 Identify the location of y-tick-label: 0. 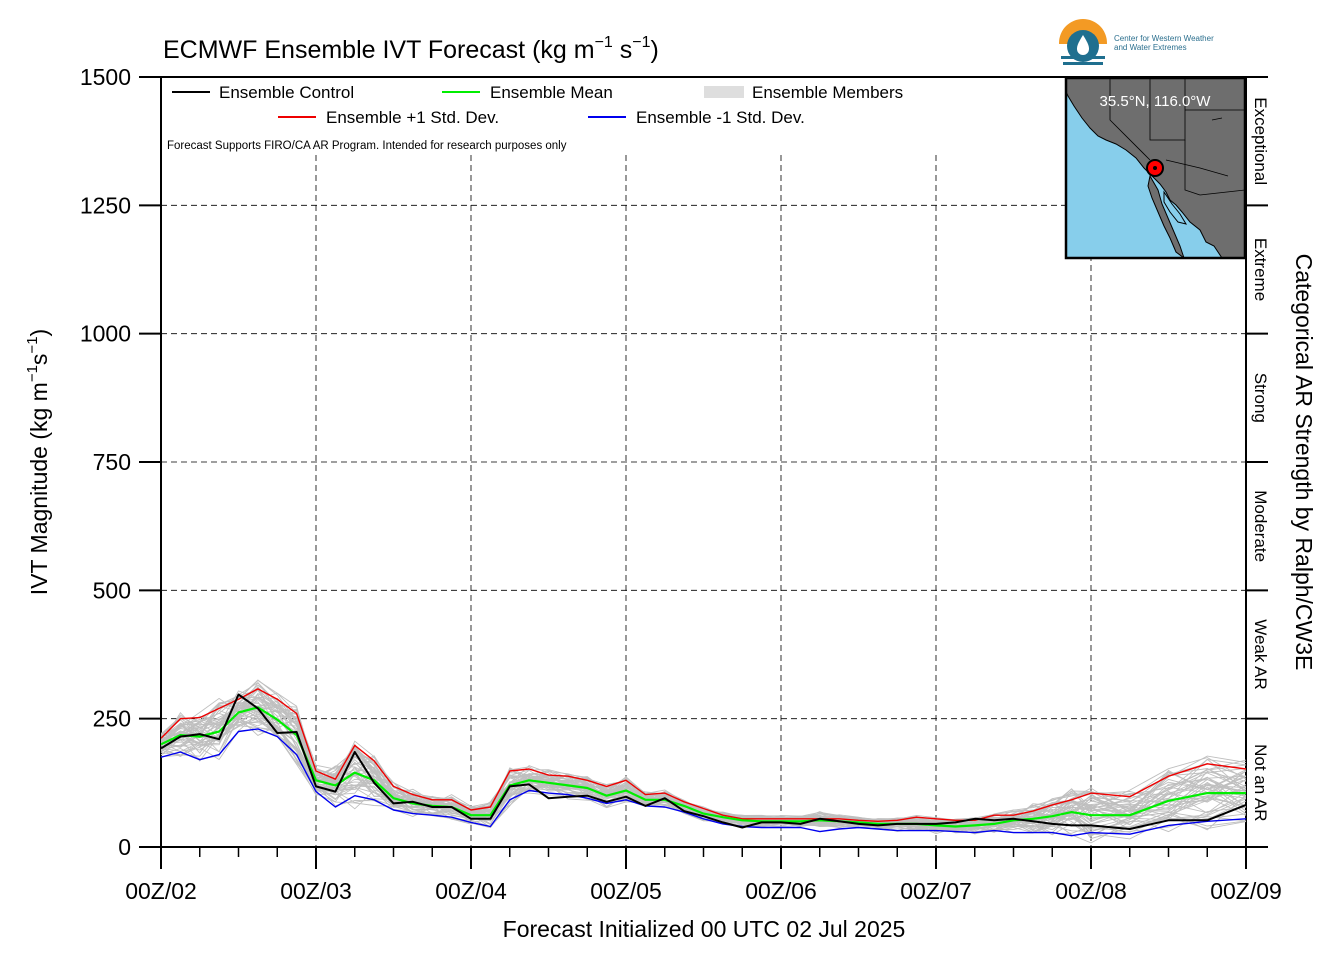
(124, 847).